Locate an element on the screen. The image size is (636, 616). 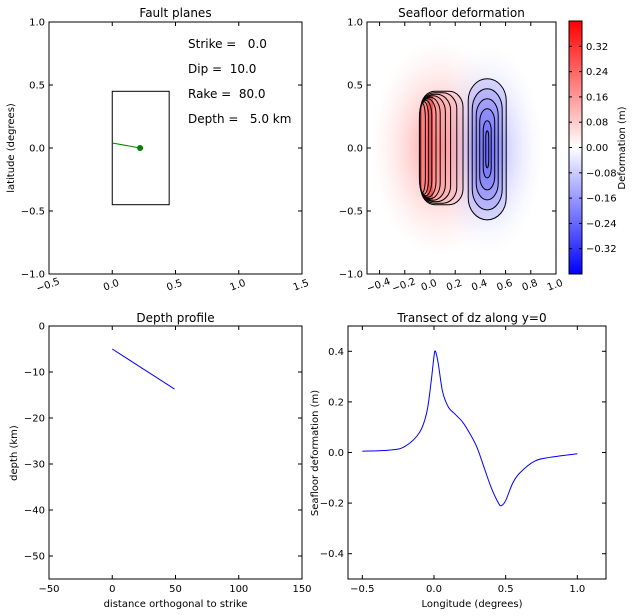
xtick-label: 0.4 is located at coordinates (479, 286).